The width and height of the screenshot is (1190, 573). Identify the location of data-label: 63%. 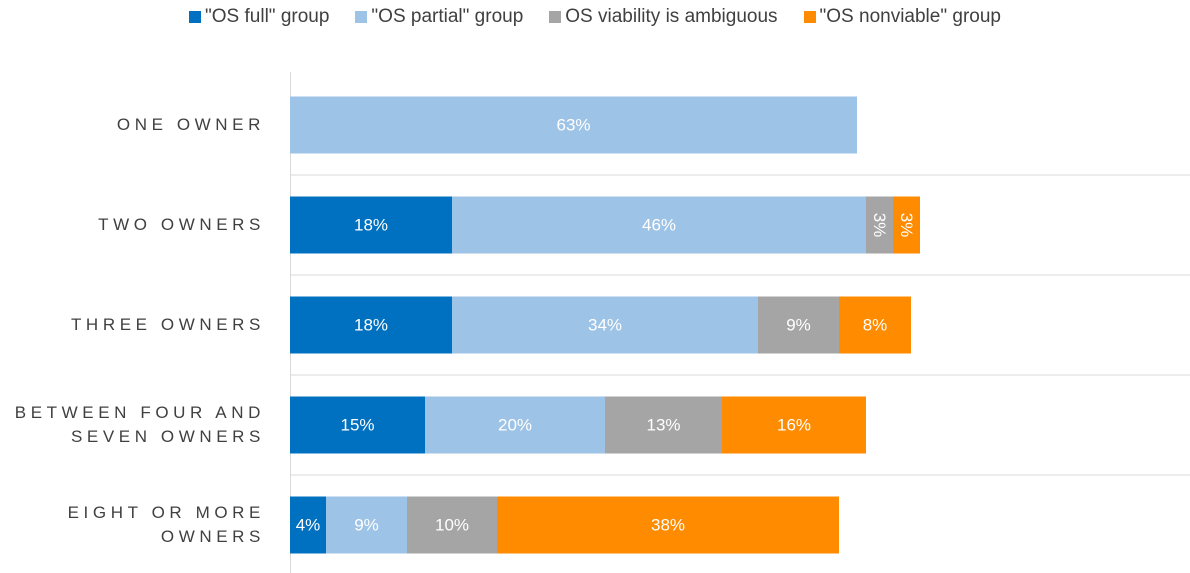
(573, 125).